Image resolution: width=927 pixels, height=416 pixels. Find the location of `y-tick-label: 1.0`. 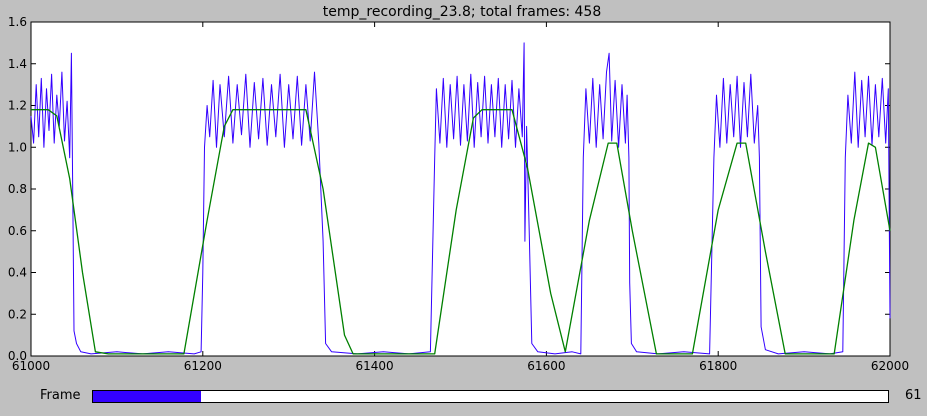

y-tick-label: 1.0 is located at coordinates (17, 147).